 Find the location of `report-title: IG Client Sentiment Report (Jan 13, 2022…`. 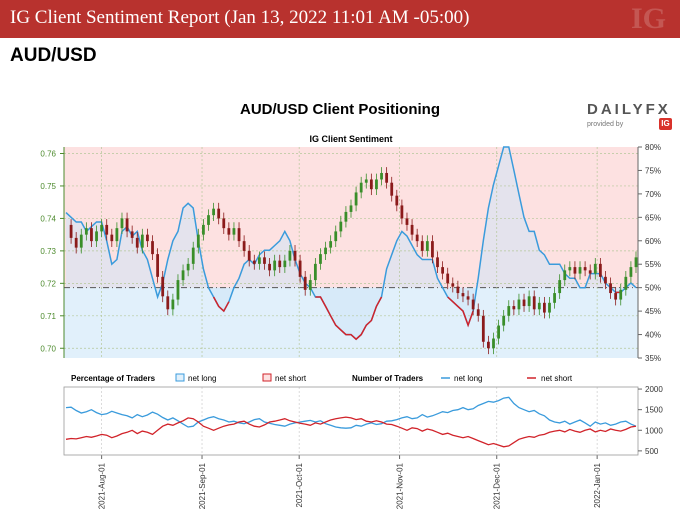

report-title: IG Client Sentiment Report (Jan 13, 2022… is located at coordinates (240, 17).